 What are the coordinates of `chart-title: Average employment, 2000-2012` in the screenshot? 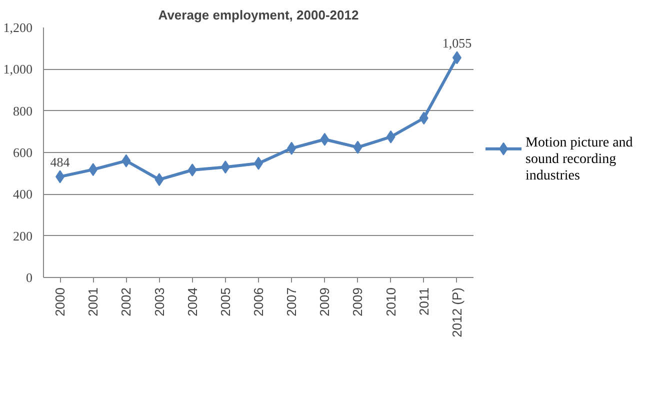 It's located at (258, 15).